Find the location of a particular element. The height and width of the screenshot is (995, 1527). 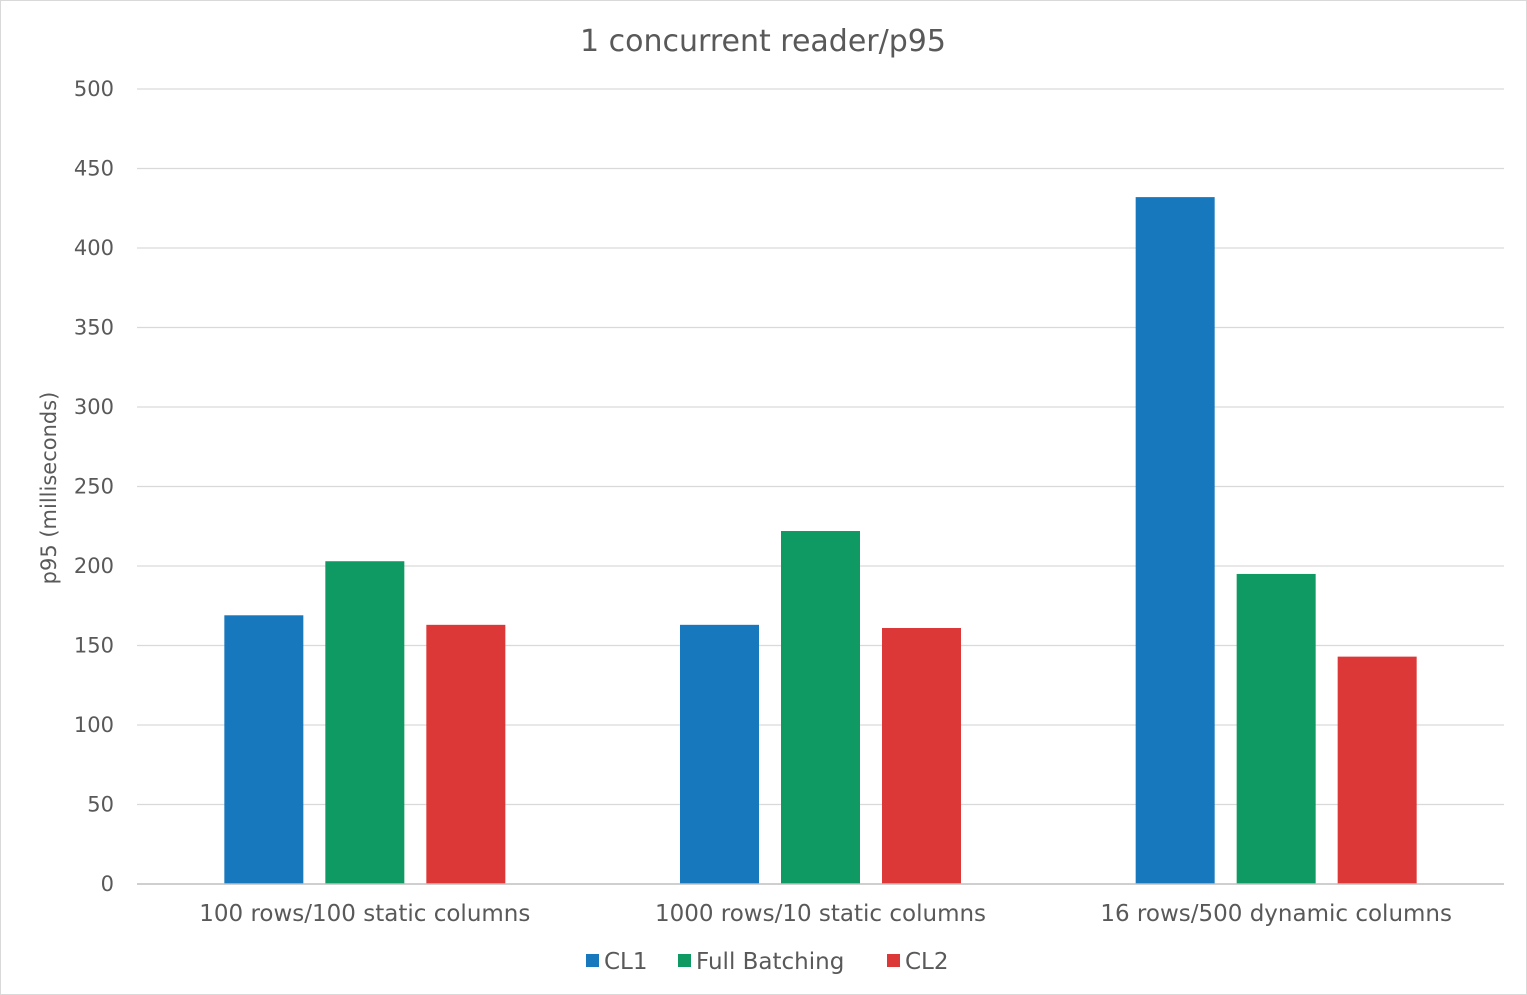

legend-label: CL2 is located at coordinates (927, 962).